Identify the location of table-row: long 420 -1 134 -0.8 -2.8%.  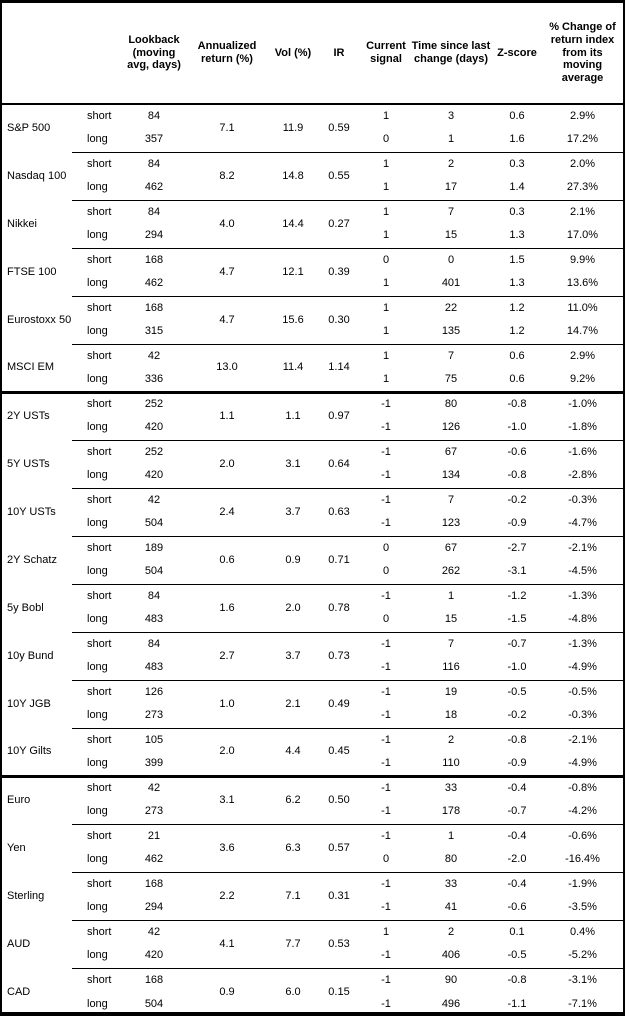
(312, 476).